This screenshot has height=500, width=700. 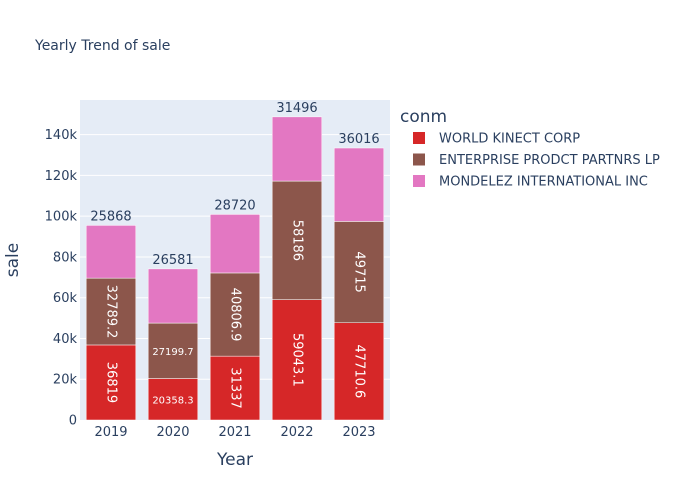 I want to click on y-tick-label: 20k, so click(x=65, y=380).